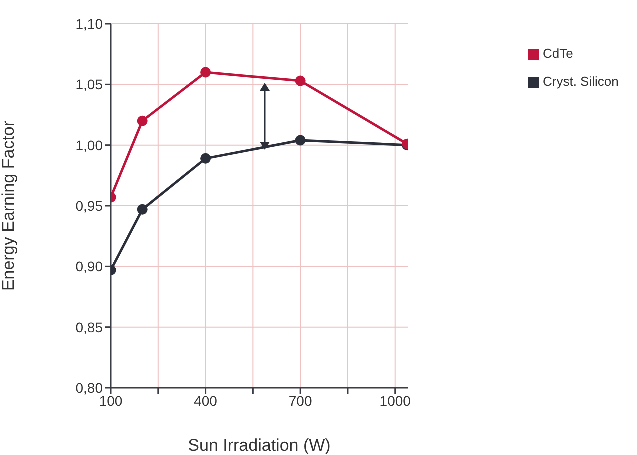 This screenshot has height=455, width=637. Describe the element at coordinates (90, 24) in the screenshot. I see `y-tick-label: 1,10` at that location.